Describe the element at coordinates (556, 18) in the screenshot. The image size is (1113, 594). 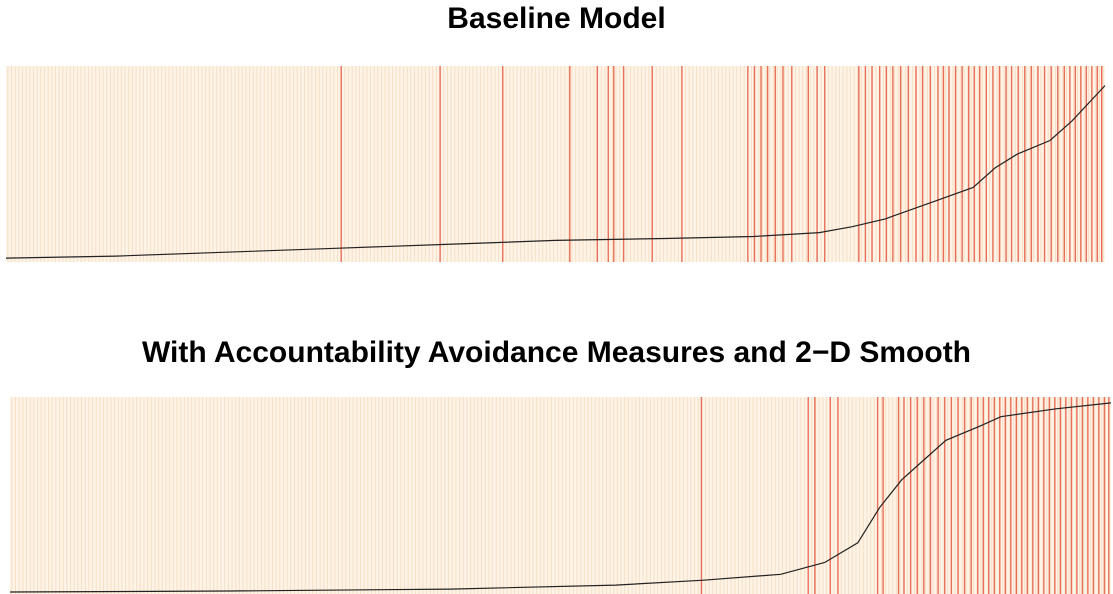
I see `chart-title-baseline: Baseline Model` at that location.